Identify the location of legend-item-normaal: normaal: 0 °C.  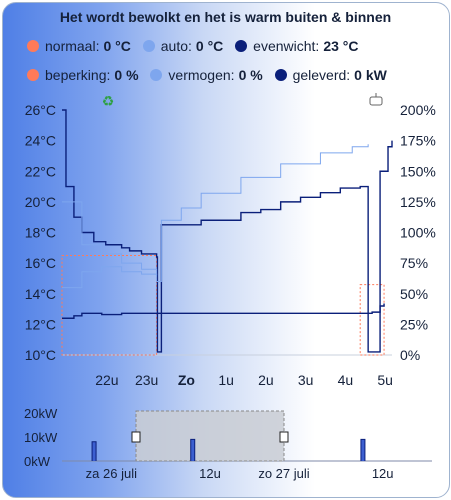
(79, 46).